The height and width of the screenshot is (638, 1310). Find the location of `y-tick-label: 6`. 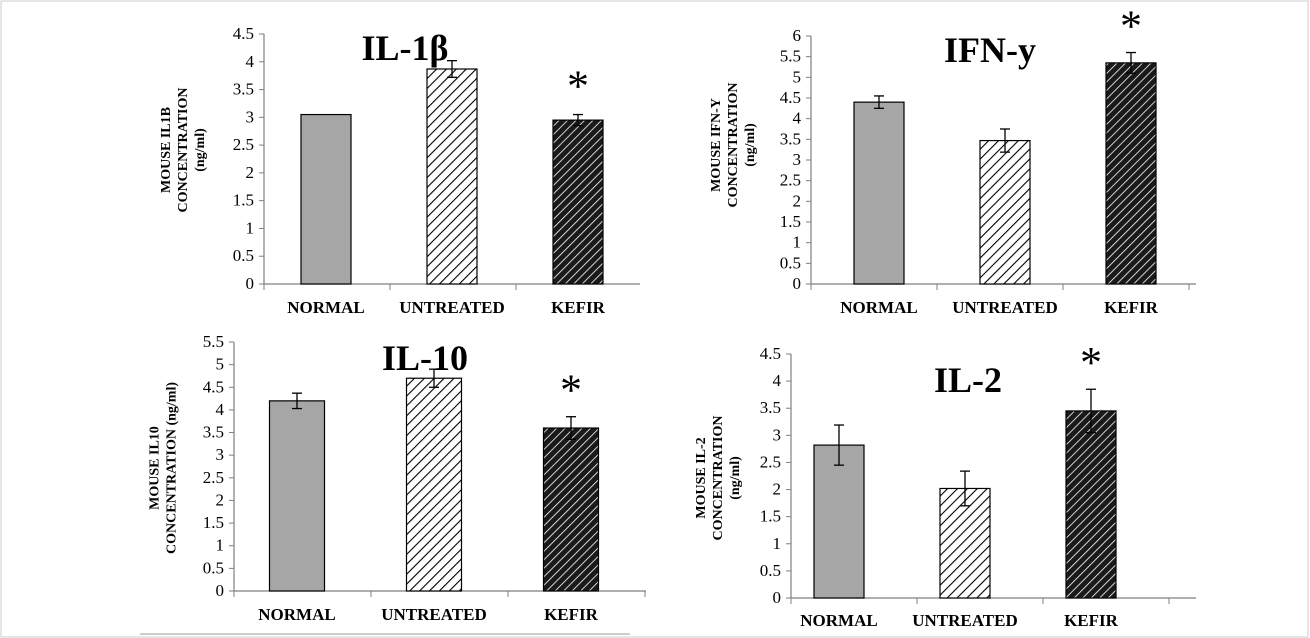

y-tick-label: 6 is located at coordinates (797, 35).